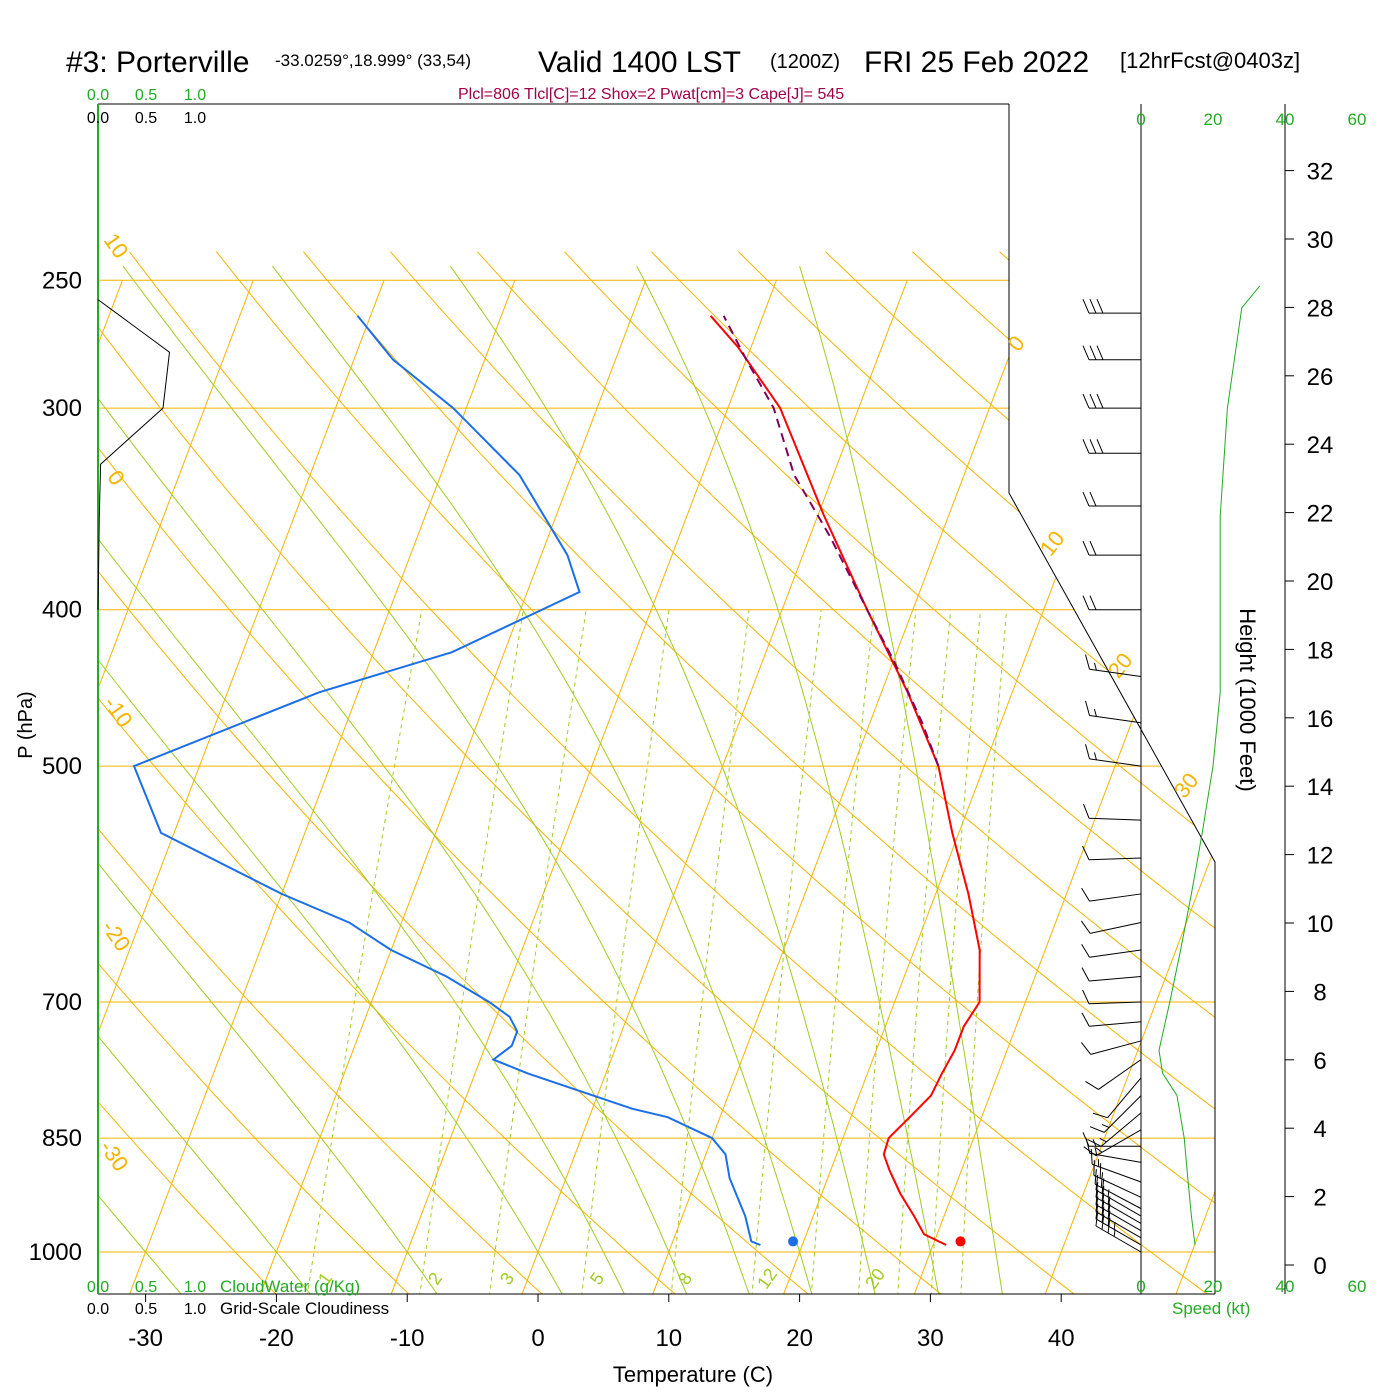 This screenshot has width=1400, height=1400. What do you see at coordinates (114, 1156) in the screenshot?
I see `isotherm-label: -30` at bounding box center [114, 1156].